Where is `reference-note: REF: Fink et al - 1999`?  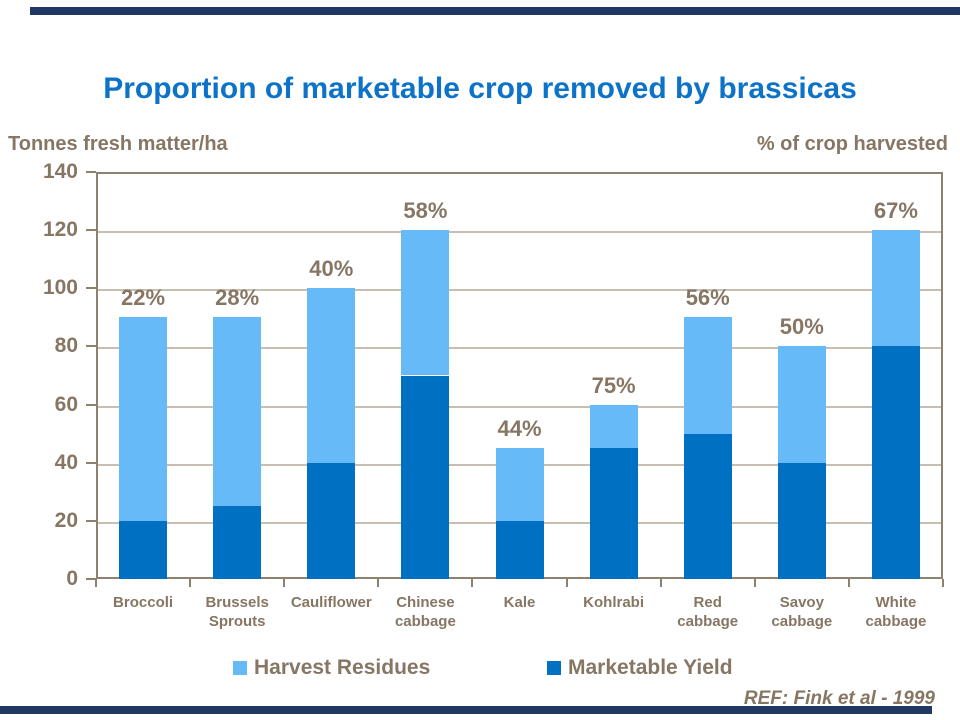 reference-note: REF: Fink et al - 1999 is located at coordinates (839, 698).